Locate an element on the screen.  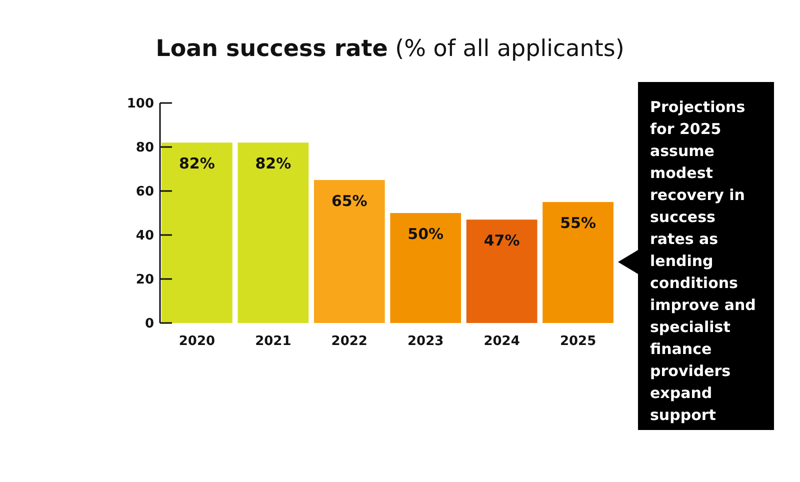
data-label: 55% is located at coordinates (578, 223).